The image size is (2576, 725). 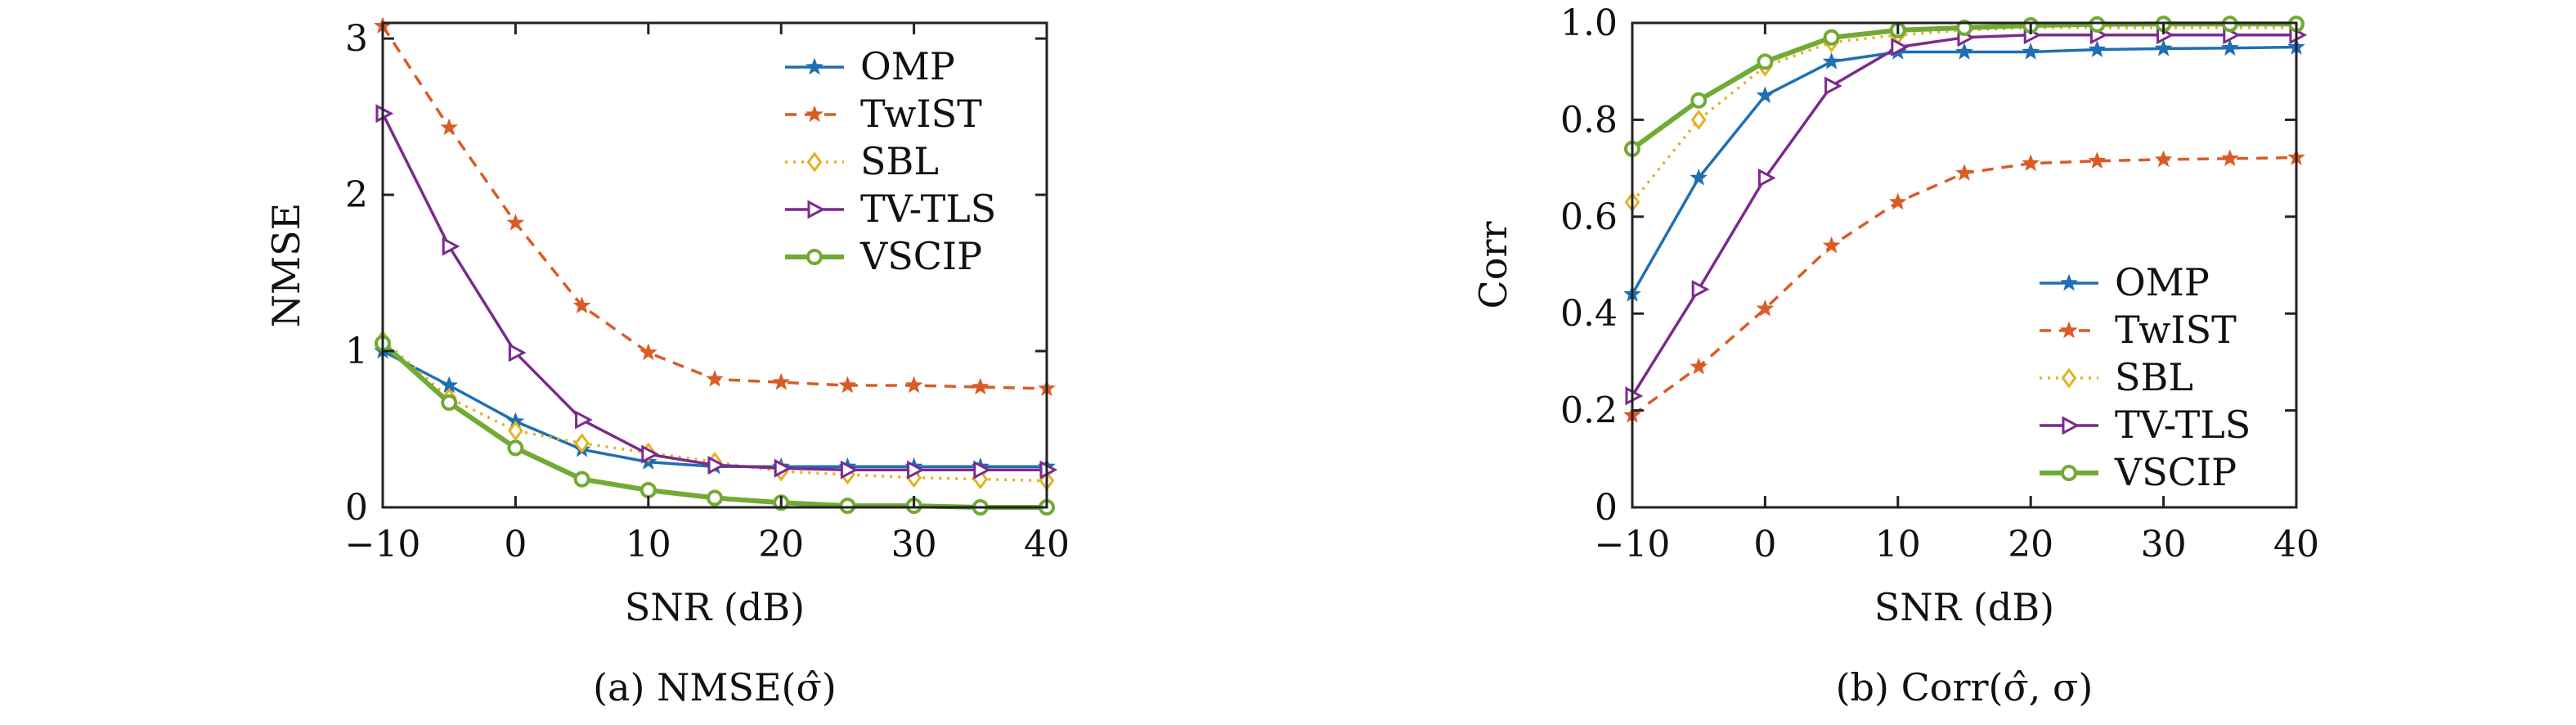 I want to click on series-tv-tls, so click(x=717, y=292).